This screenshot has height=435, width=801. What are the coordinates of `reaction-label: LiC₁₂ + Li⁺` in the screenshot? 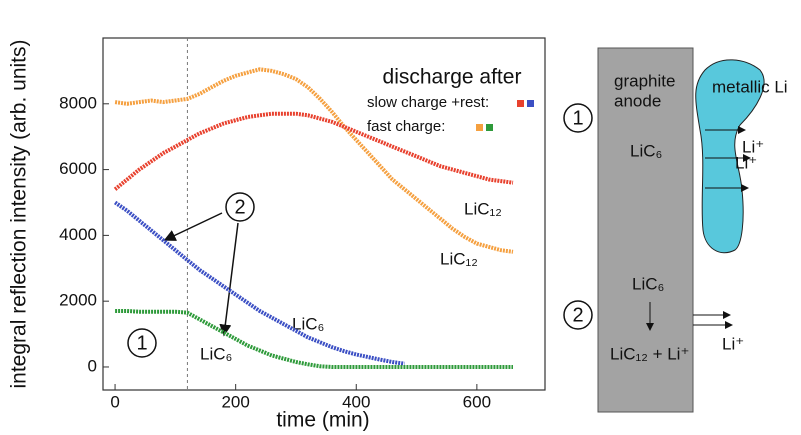 It's located at (649, 353).